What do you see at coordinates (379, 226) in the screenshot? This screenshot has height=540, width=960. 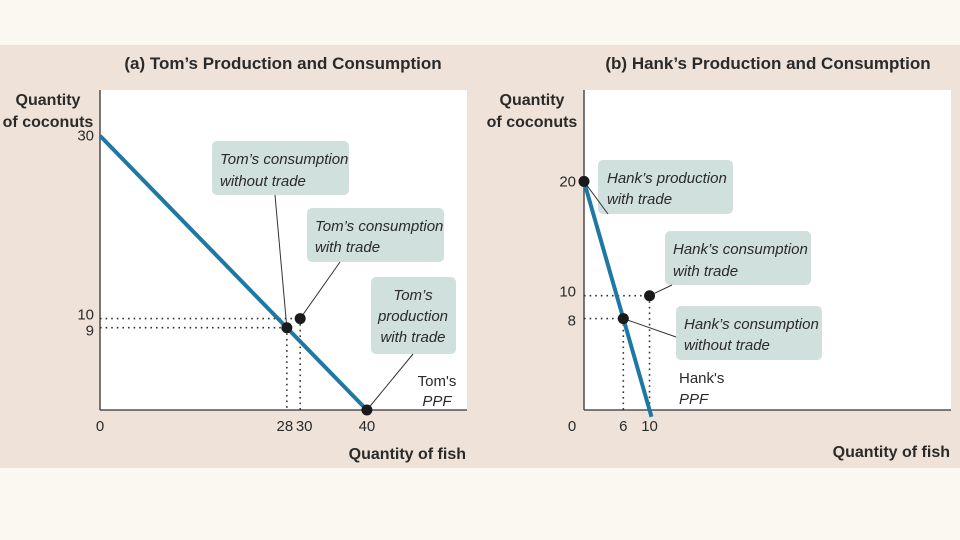 I see `panel-a-callout-with-trade-line1: Tom’s consumption` at bounding box center [379, 226].